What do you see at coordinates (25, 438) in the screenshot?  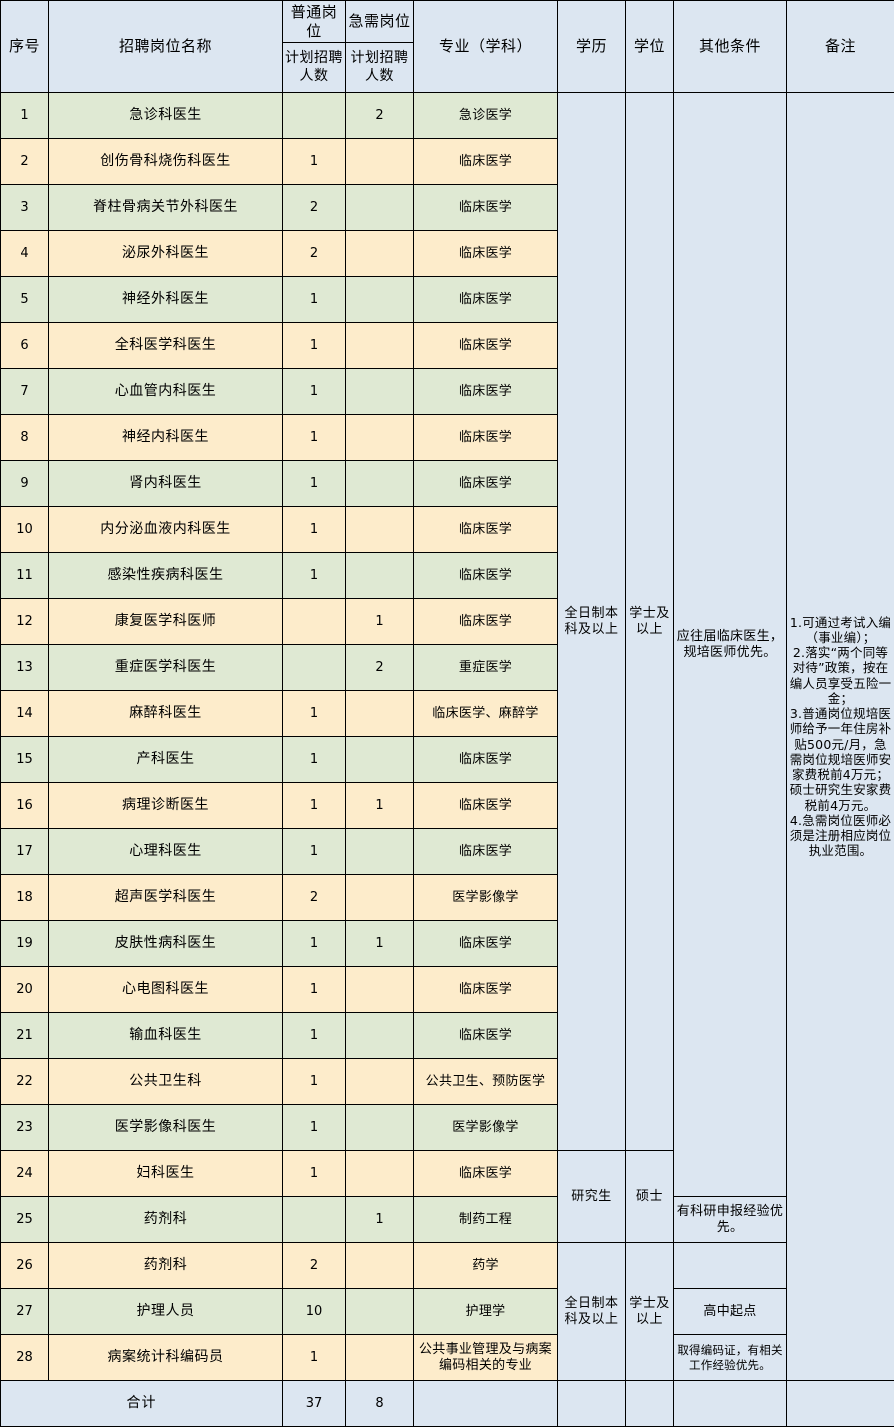 I see `row-seq: 8` at bounding box center [25, 438].